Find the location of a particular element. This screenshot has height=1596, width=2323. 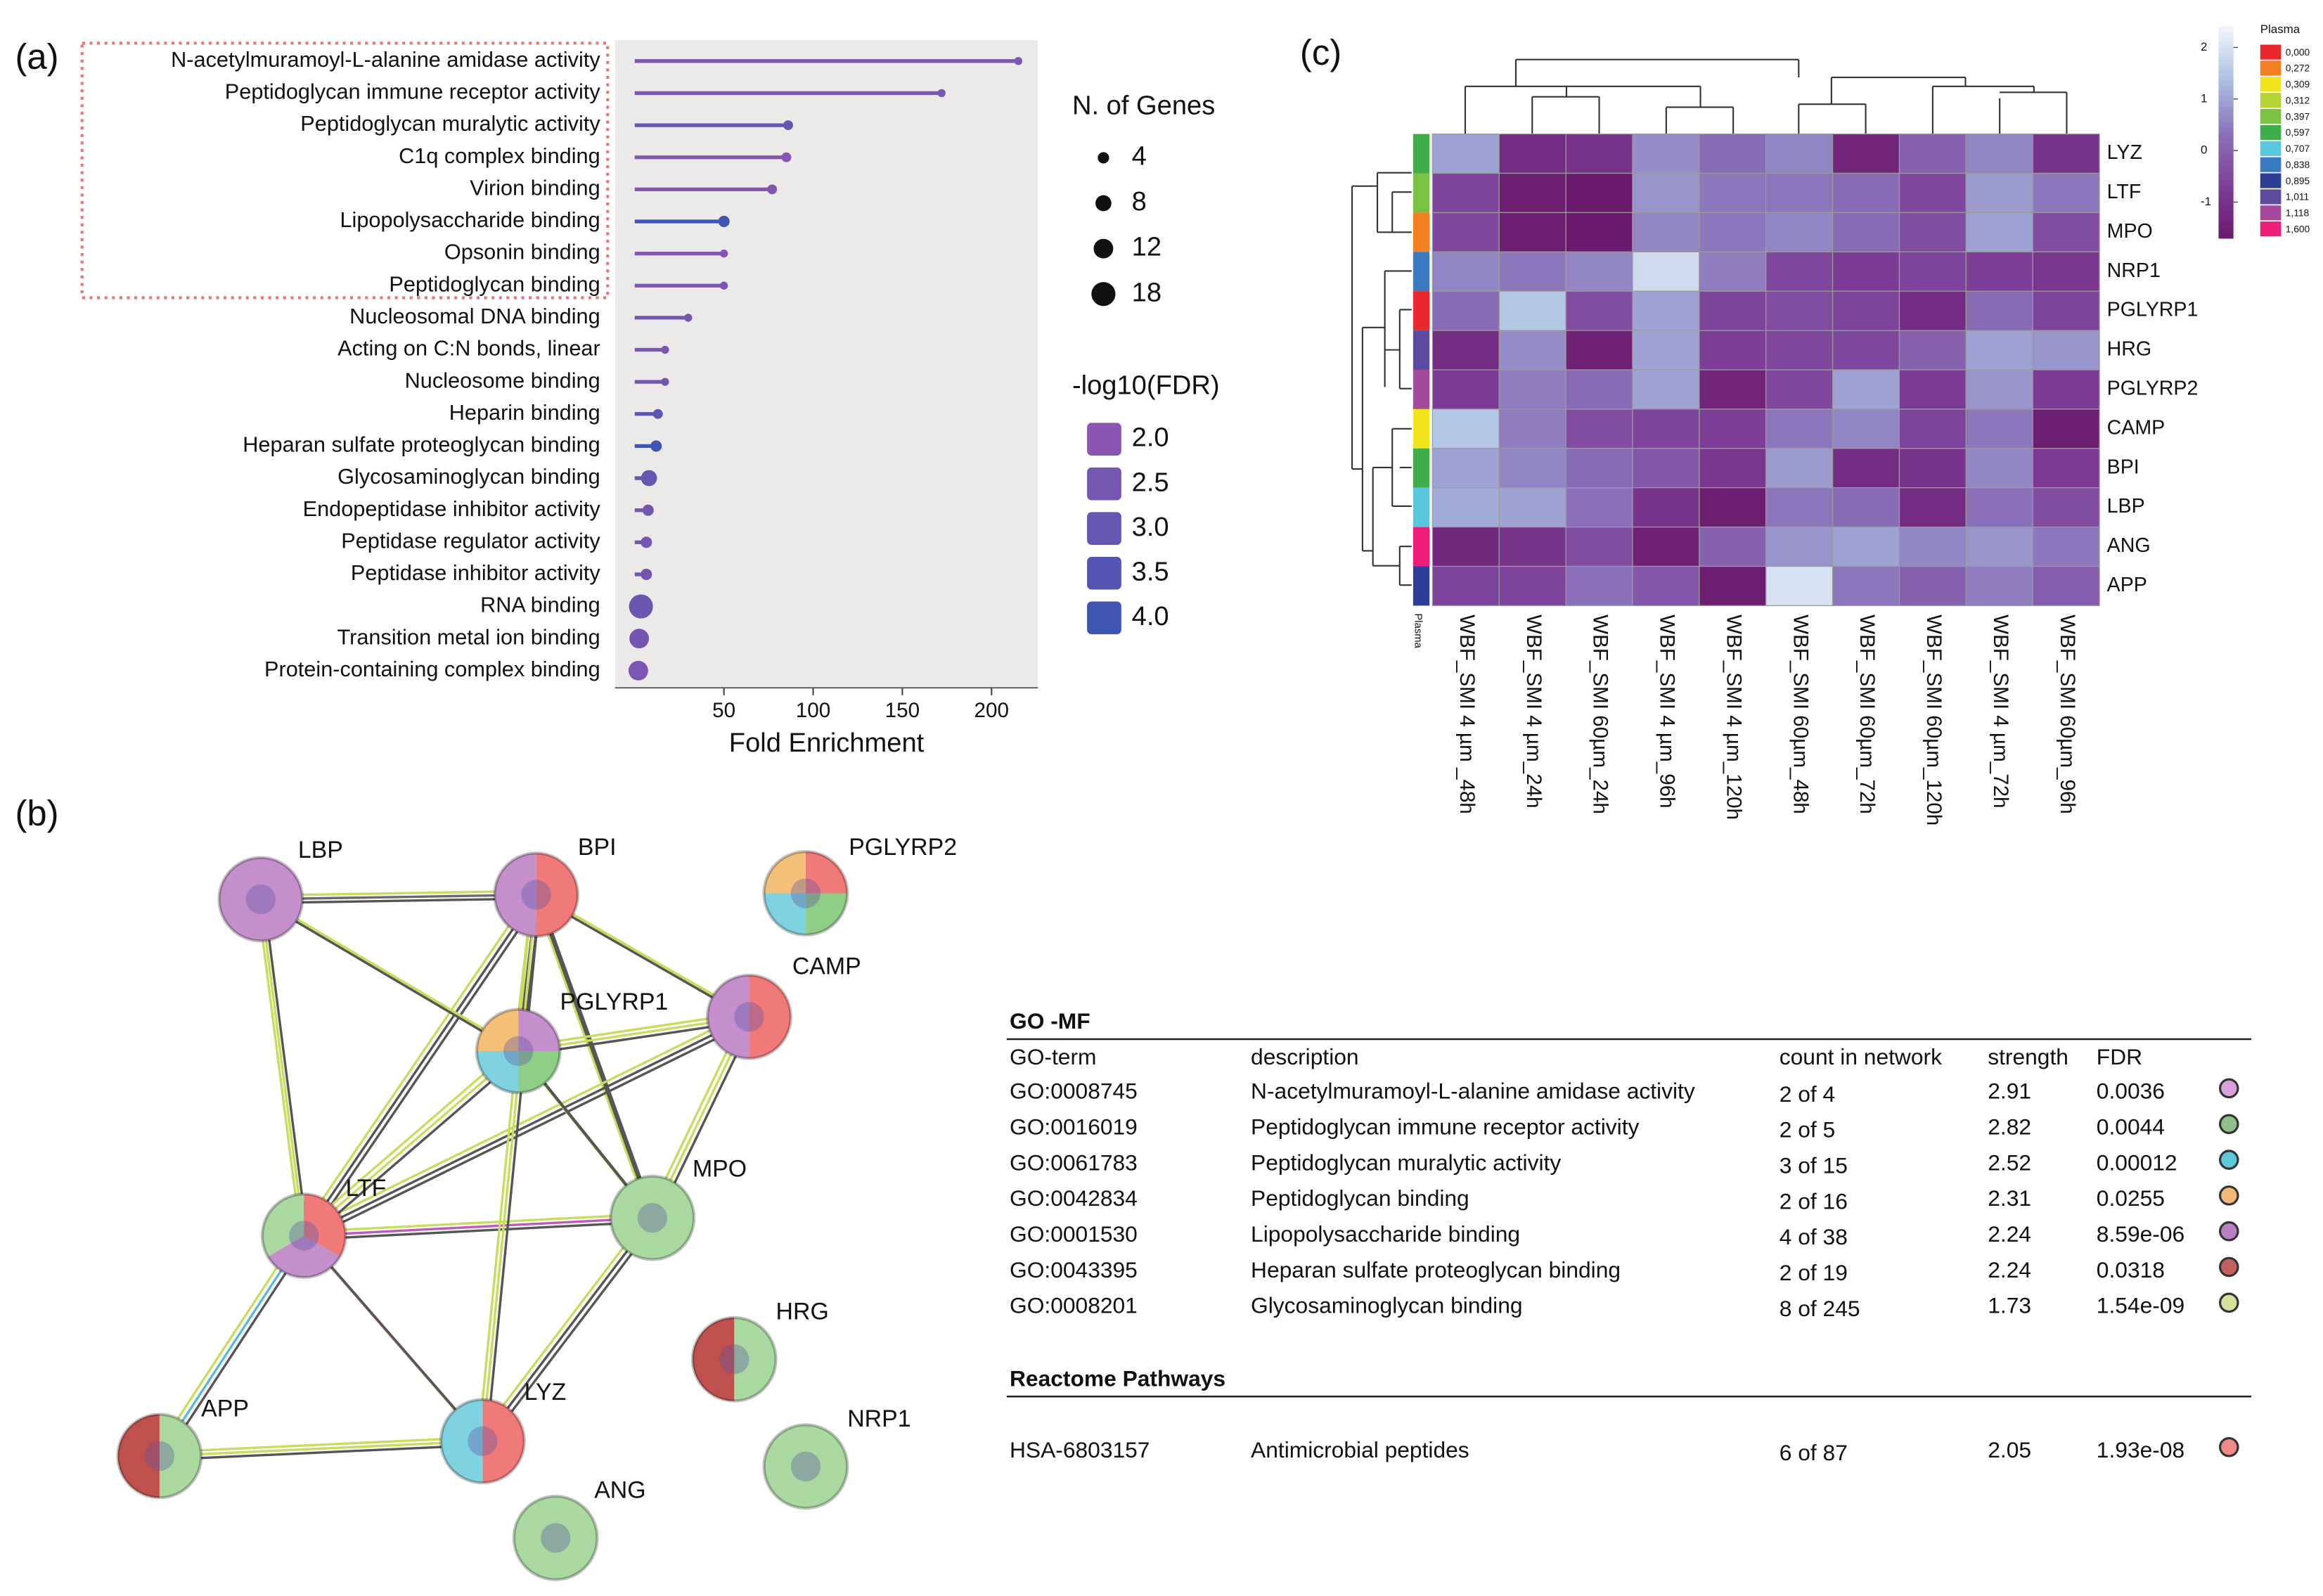

table-header: GO-term is located at coordinates (1053, 1056).